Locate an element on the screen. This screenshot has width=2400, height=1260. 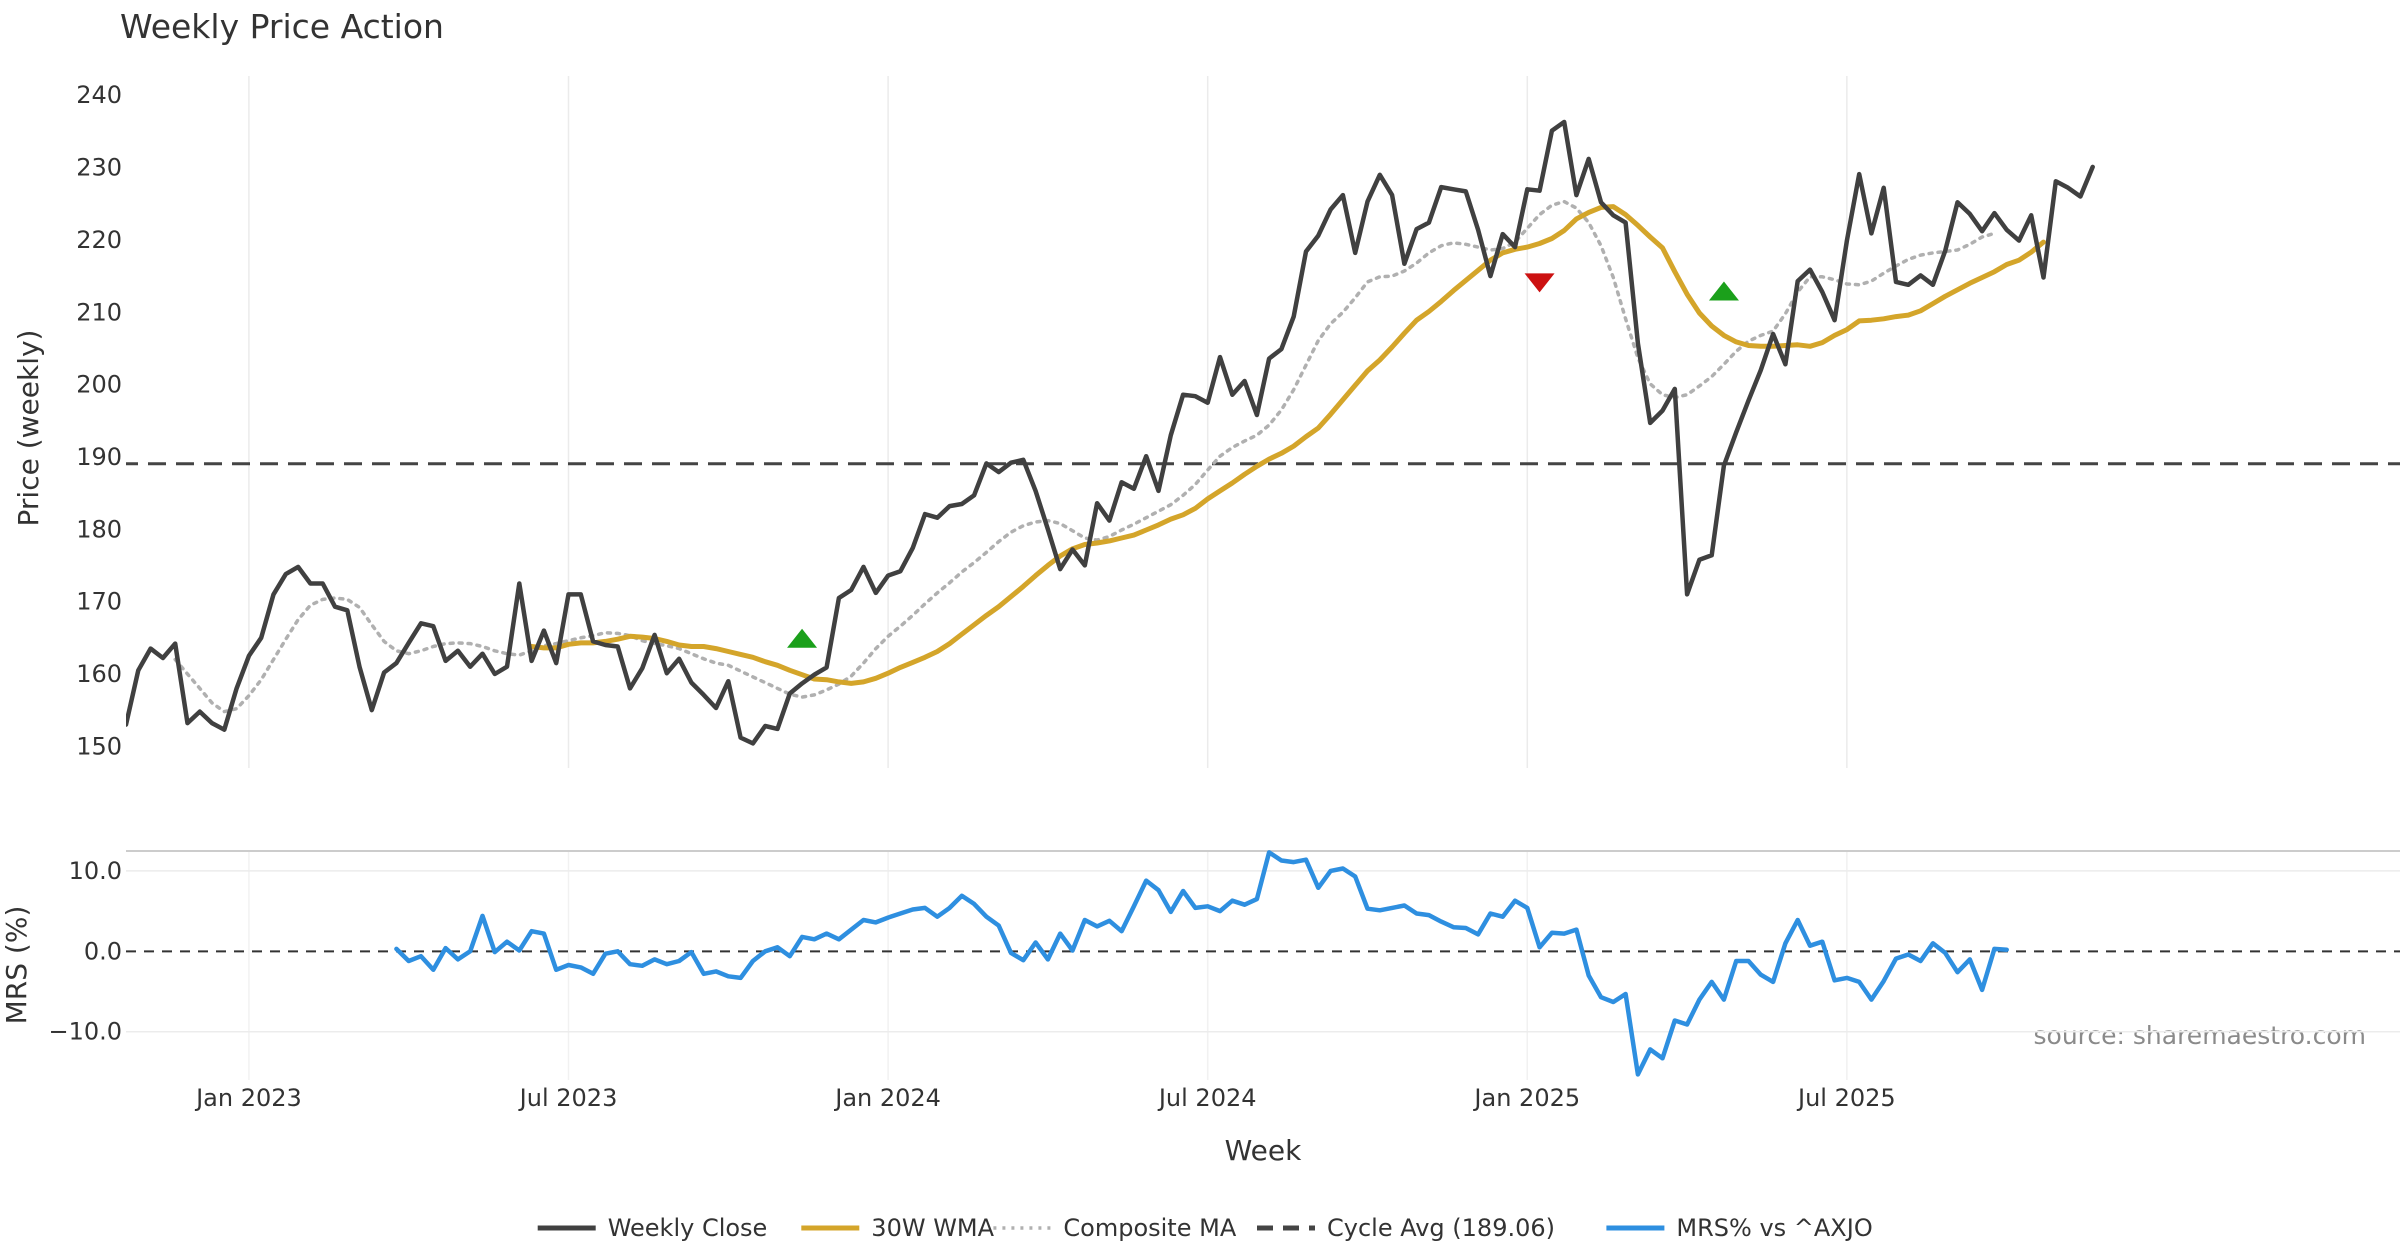
price-y-tick-label-3: 180 is located at coordinates (99, 529).